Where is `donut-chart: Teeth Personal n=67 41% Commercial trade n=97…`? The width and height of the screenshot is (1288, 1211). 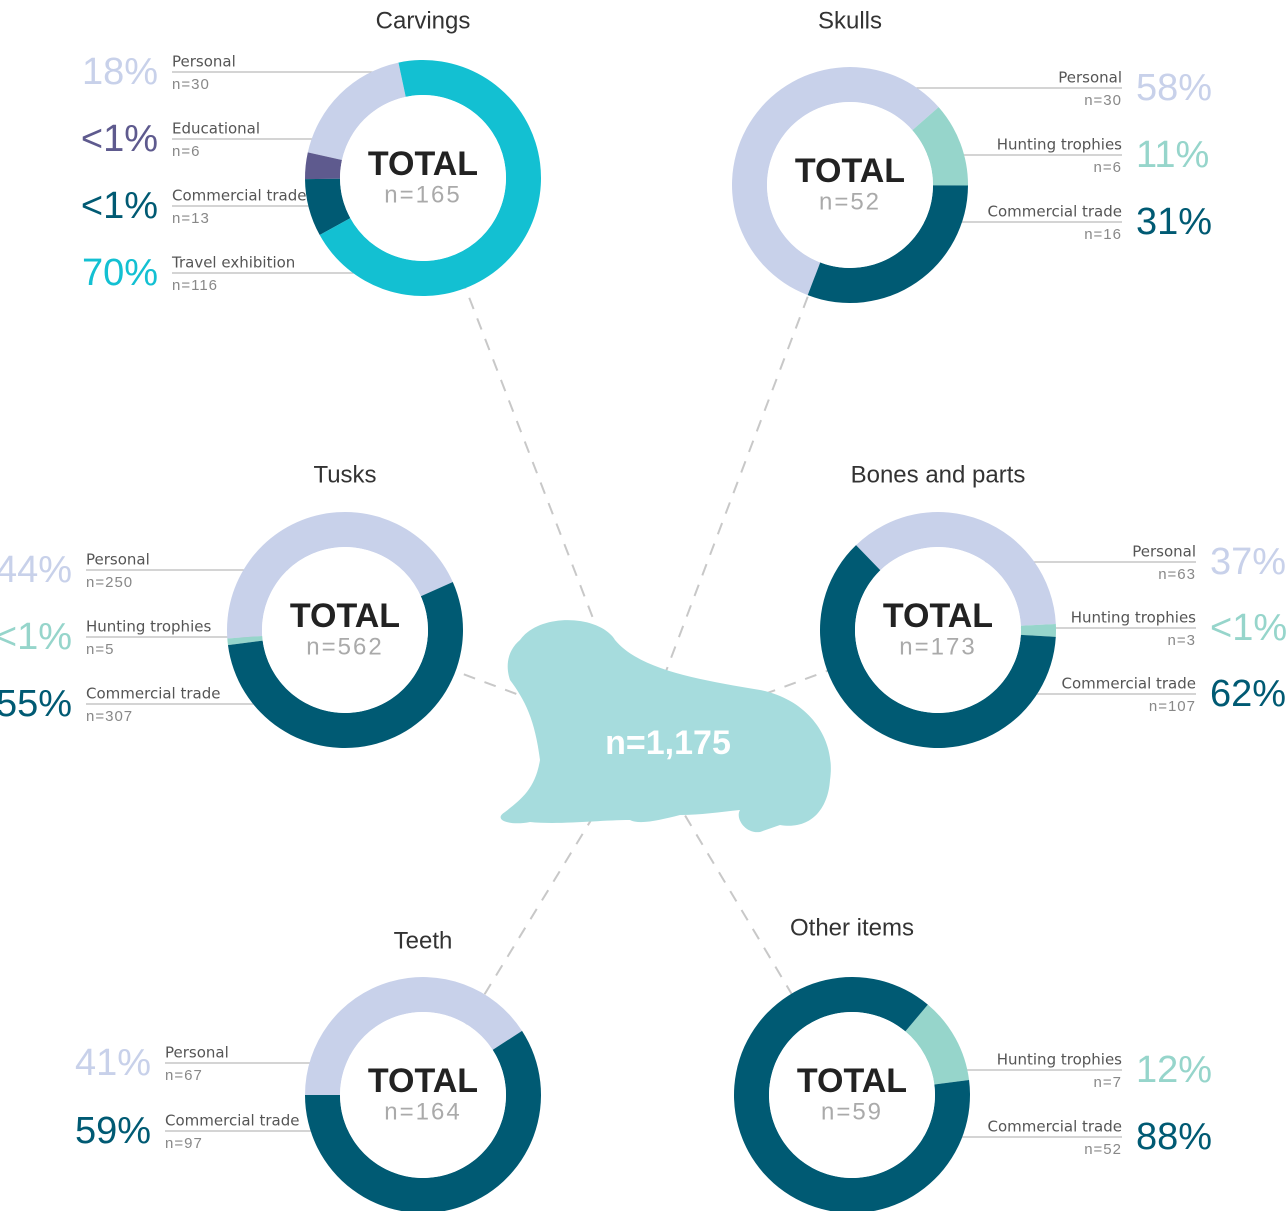
donut-chart: Teeth Personal n=67 41% Commercial trade n=97… is located at coordinates (308, 1069).